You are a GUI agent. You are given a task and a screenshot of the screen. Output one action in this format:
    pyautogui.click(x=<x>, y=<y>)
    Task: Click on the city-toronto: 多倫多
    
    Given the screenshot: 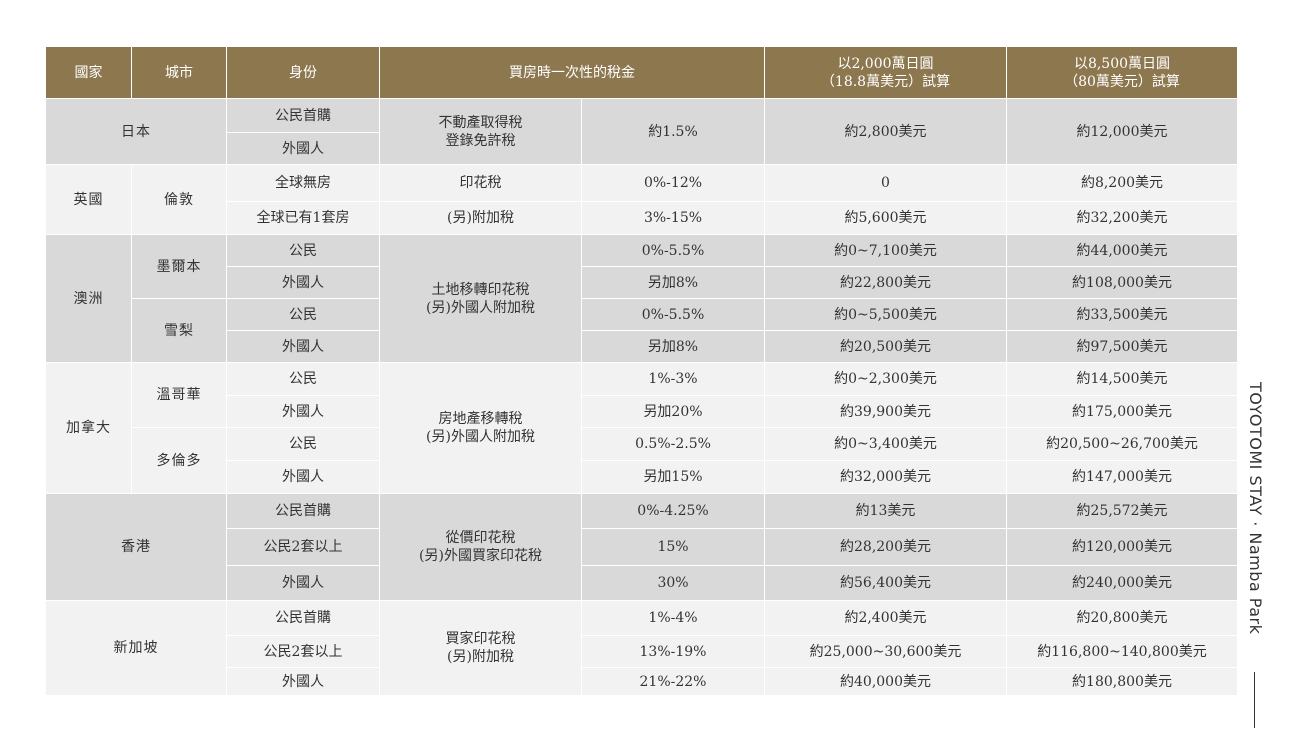 What is the action you would take?
    pyautogui.click(x=179, y=460)
    